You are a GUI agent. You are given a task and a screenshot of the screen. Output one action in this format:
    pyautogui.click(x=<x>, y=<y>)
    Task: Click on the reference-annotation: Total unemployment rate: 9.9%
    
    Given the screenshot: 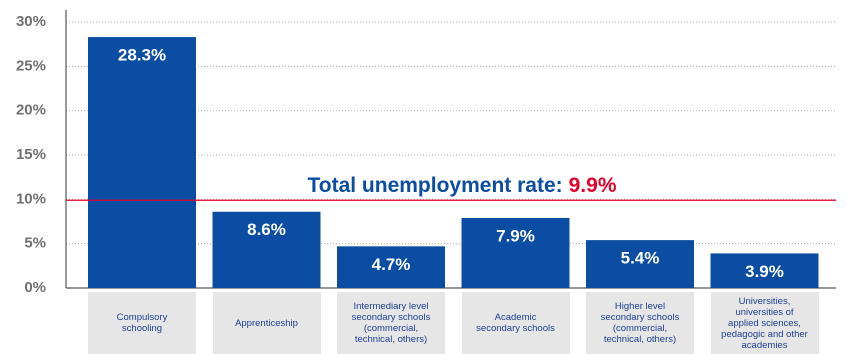 What is the action you would take?
    pyautogui.click(x=461, y=185)
    